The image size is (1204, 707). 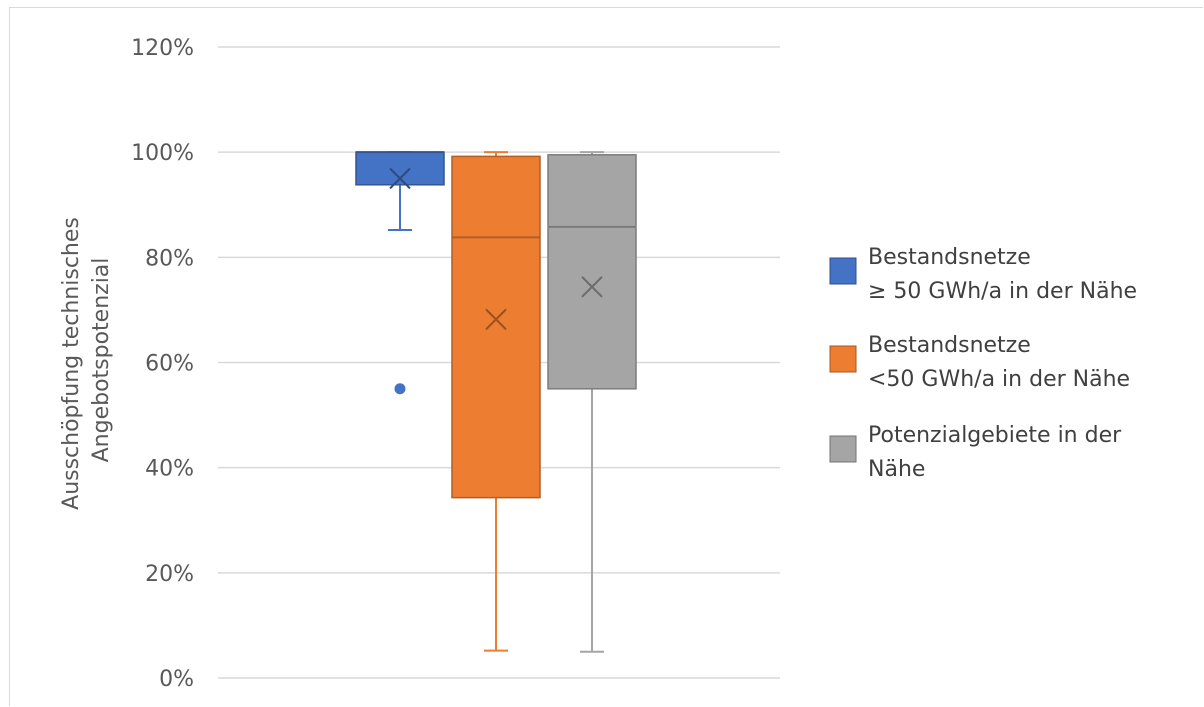 What do you see at coordinates (71, 363) in the screenshot?
I see `y-axis-label-line-1: Ausschöpfung technisches` at bounding box center [71, 363].